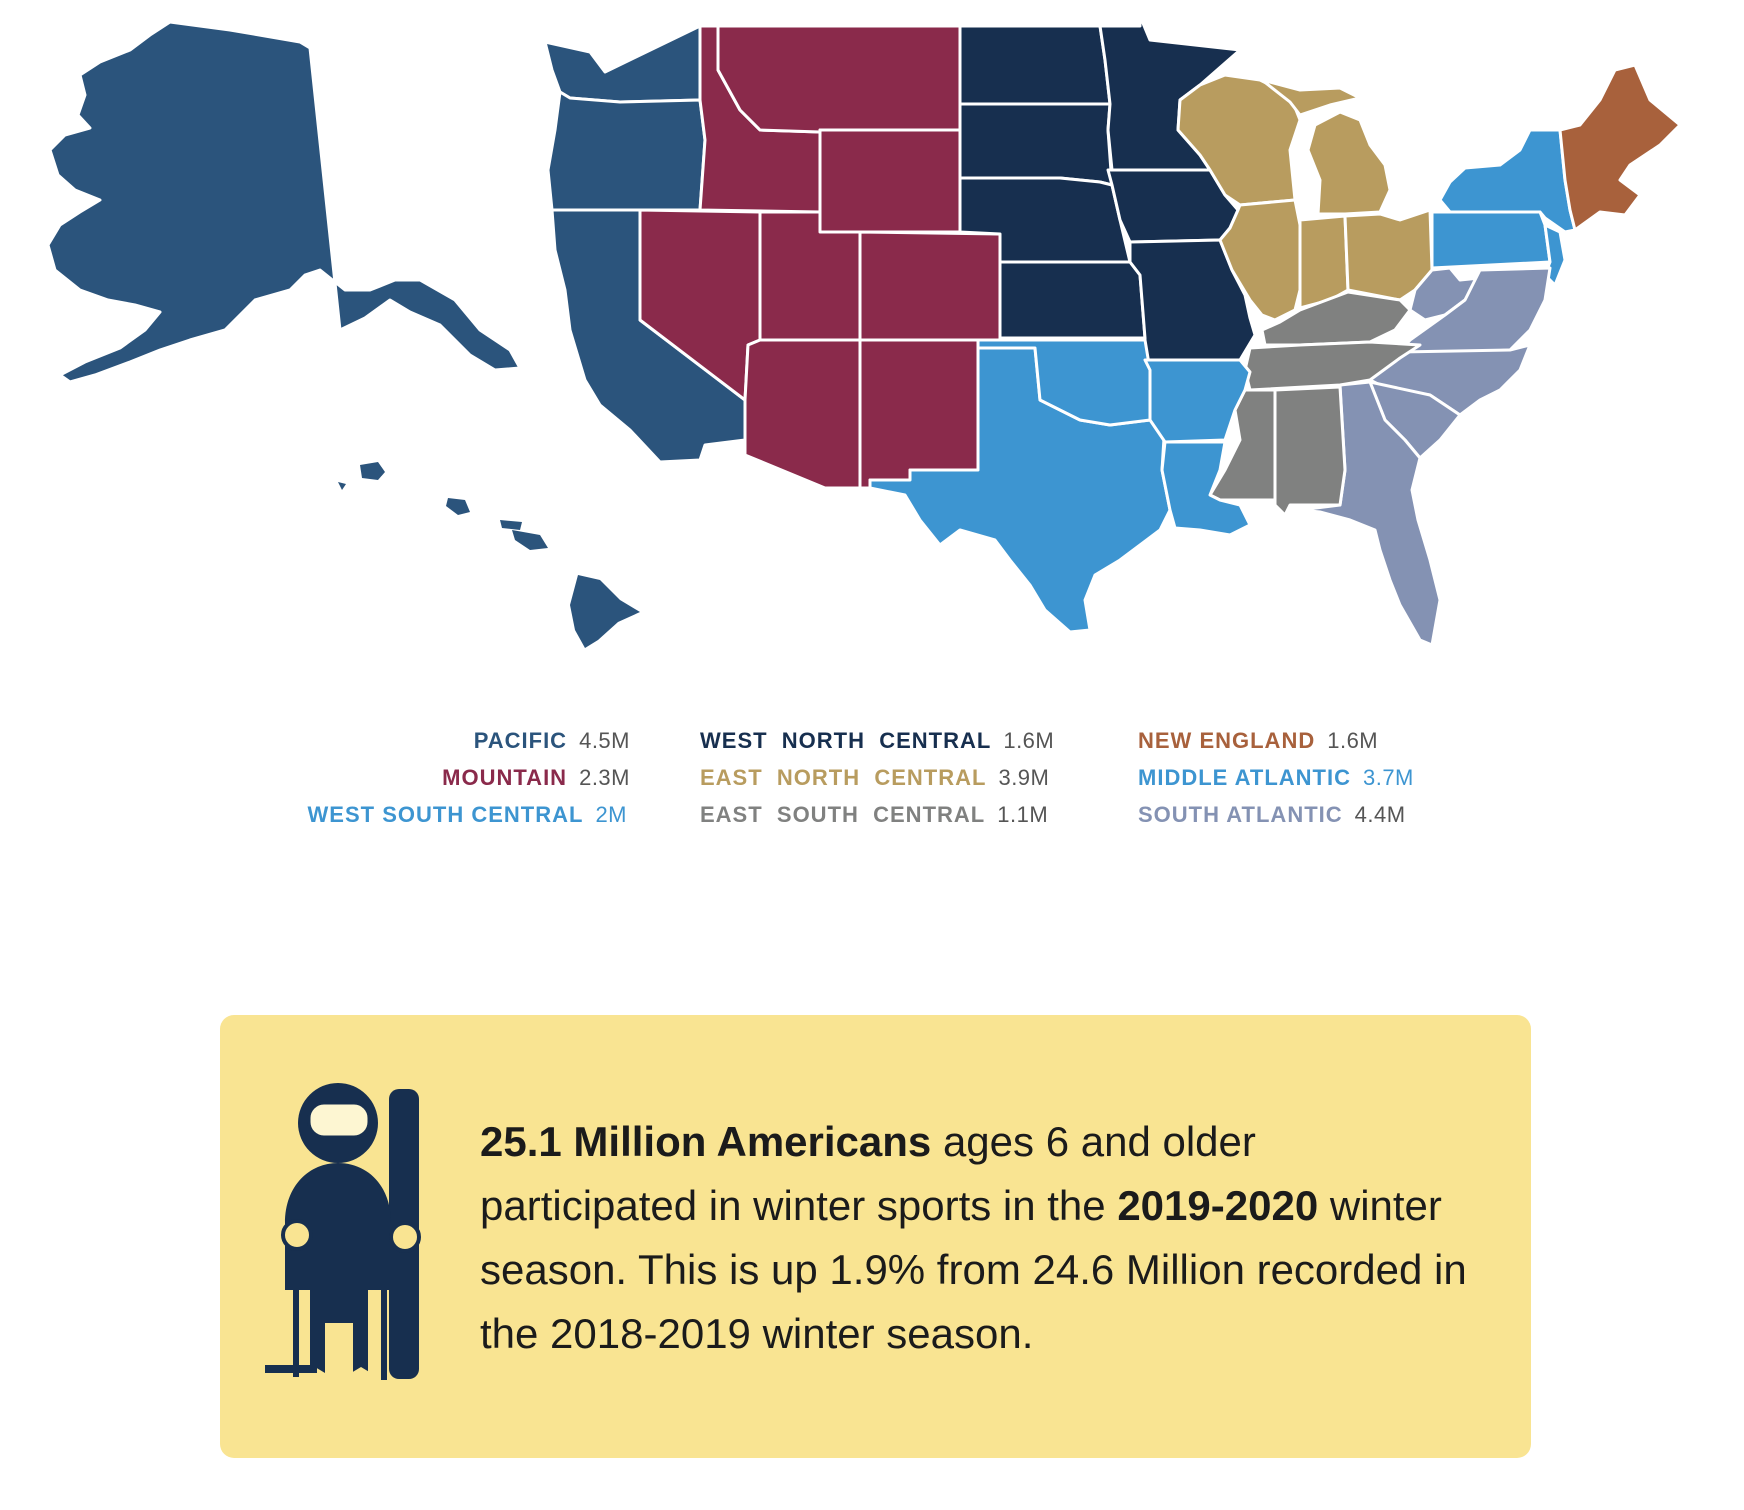  I want to click on arkansas-state, so click(1197, 401).